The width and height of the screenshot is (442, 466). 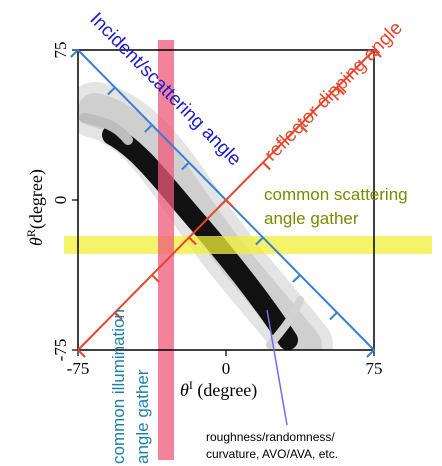 What do you see at coordinates (31, 233) in the screenshot?
I see `y-axis-superscript: R` at bounding box center [31, 233].